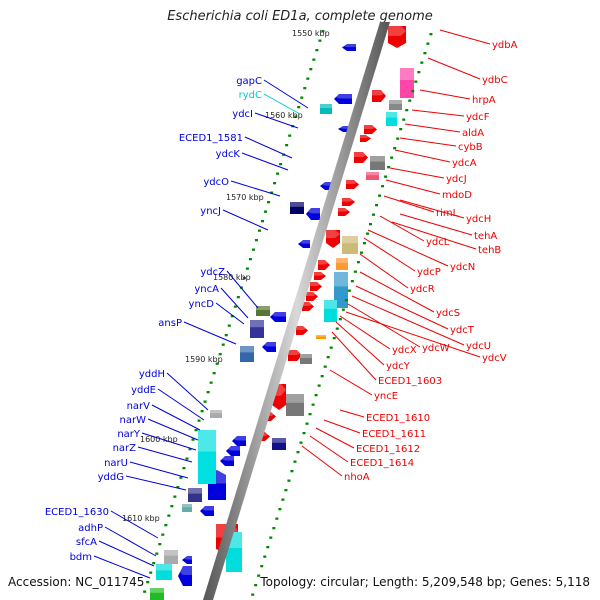 The height and width of the screenshot is (600, 600). What do you see at coordinates (484, 100) in the screenshot?
I see `gene-label-hrpa: hrpA` at bounding box center [484, 100].